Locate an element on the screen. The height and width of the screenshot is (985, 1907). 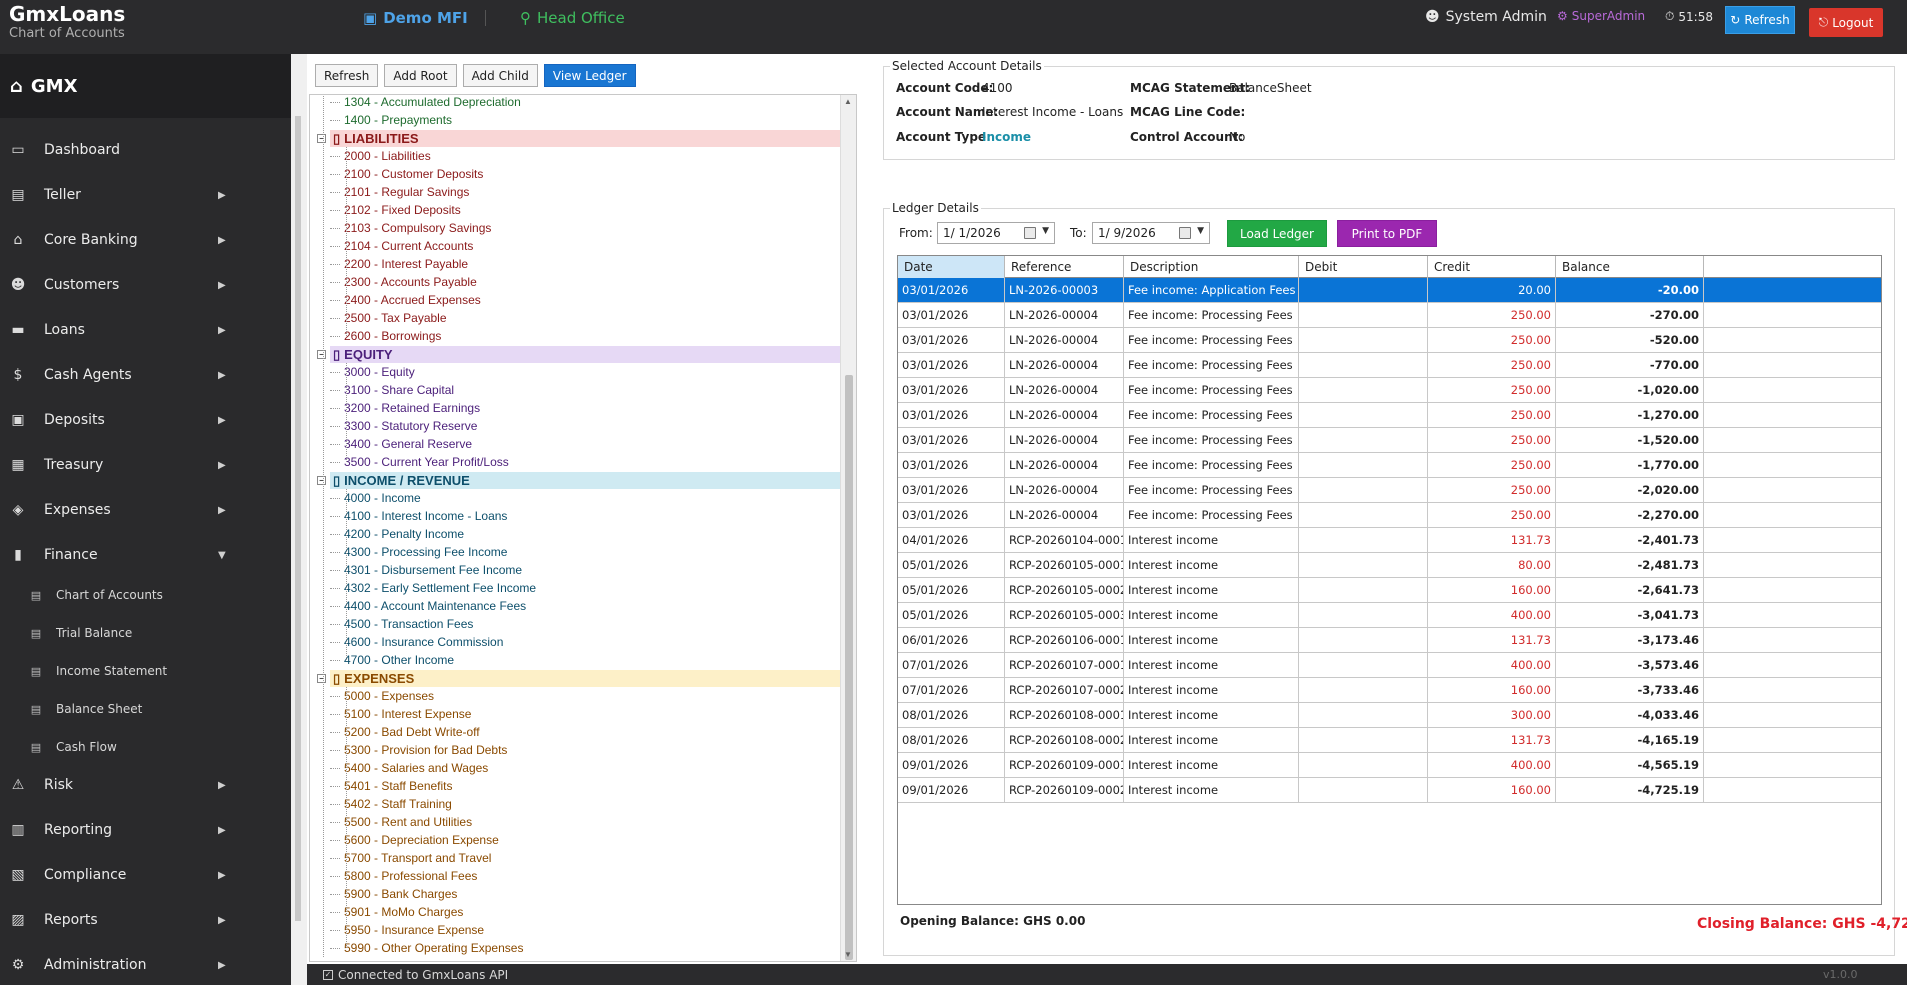
sidebar-item-dashboard: ▭ Dashboard is located at coordinates (120, 150).